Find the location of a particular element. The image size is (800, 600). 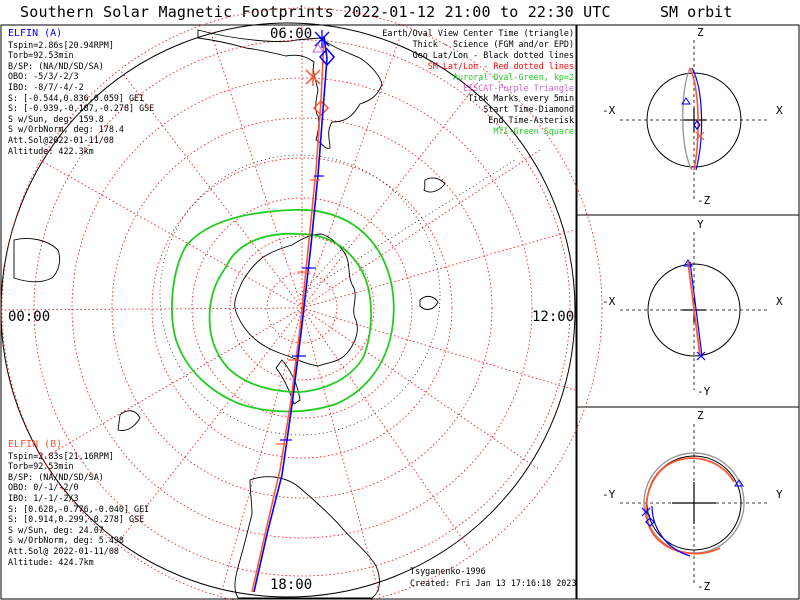

legend-item: Start Time-Diamond is located at coordinates (528, 109).